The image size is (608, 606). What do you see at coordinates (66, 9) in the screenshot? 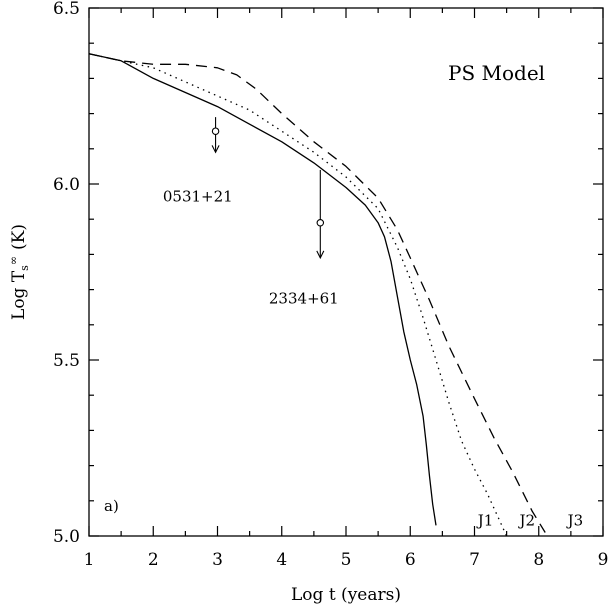
I see `y-tick-label: 6.5` at bounding box center [66, 9].